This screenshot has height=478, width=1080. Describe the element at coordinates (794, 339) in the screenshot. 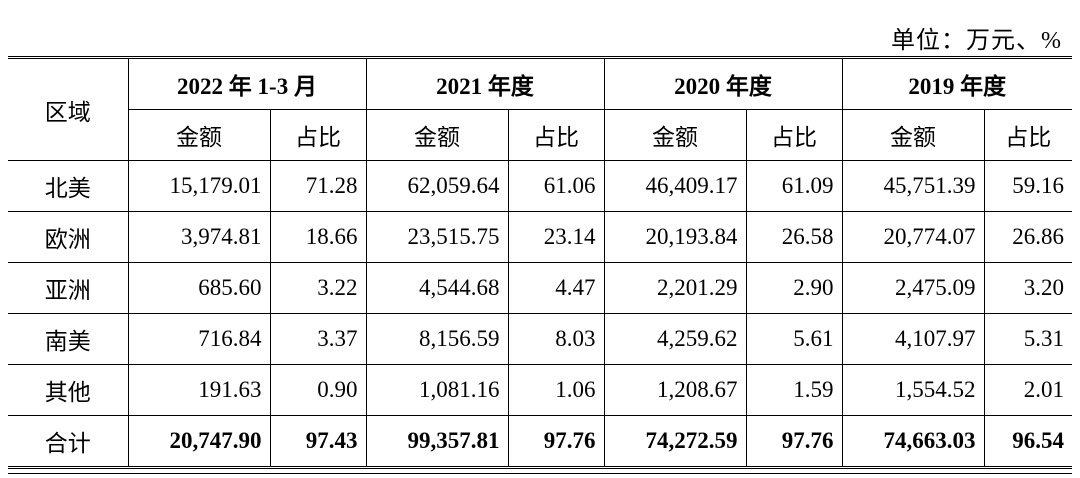

I see `share-cell: 5.61` at that location.